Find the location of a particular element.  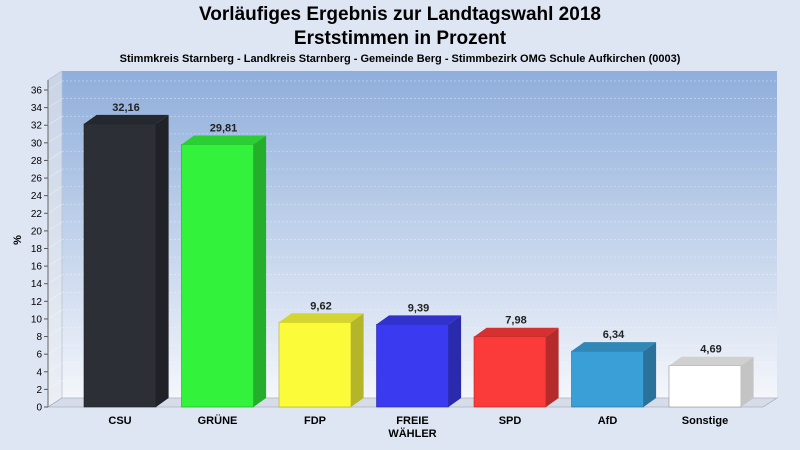

y-tick-label: 14 is located at coordinates (37, 284).